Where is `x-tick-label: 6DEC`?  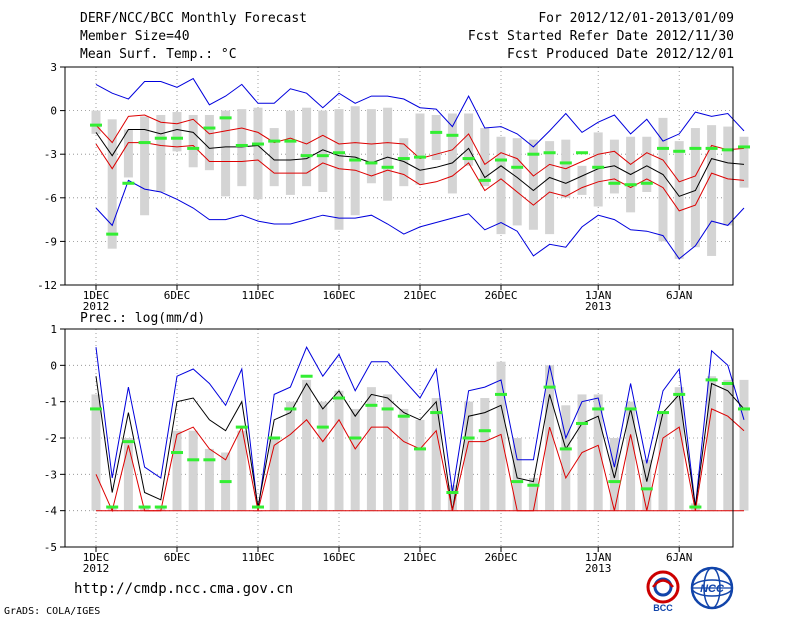 x-tick-label: 6DEC is located at coordinates (177, 295).